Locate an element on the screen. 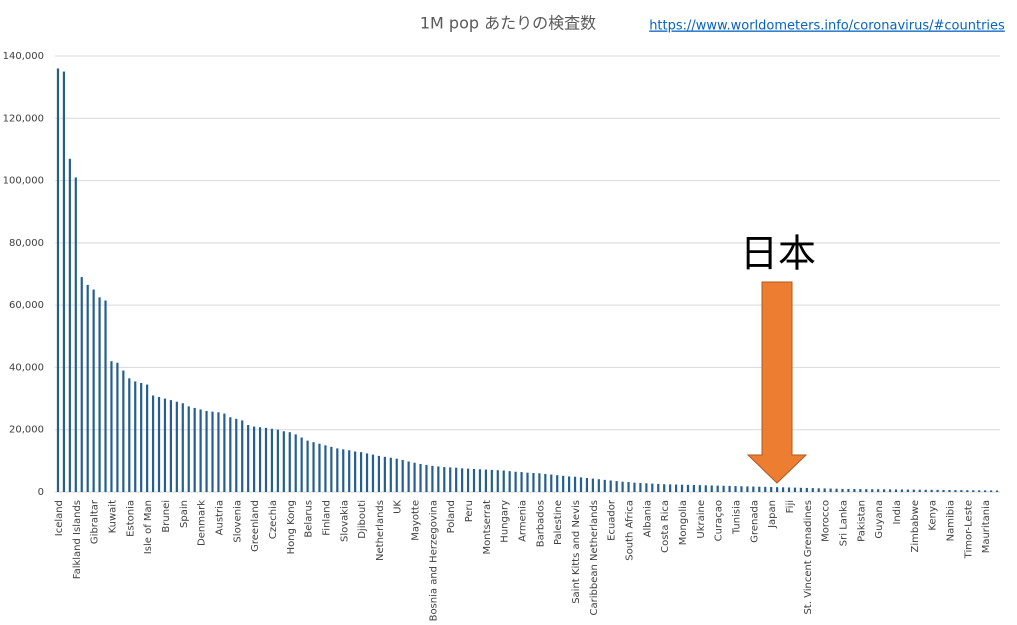 This screenshot has width=1017, height=625. x-tick-label: Montserrat is located at coordinates (487, 527).